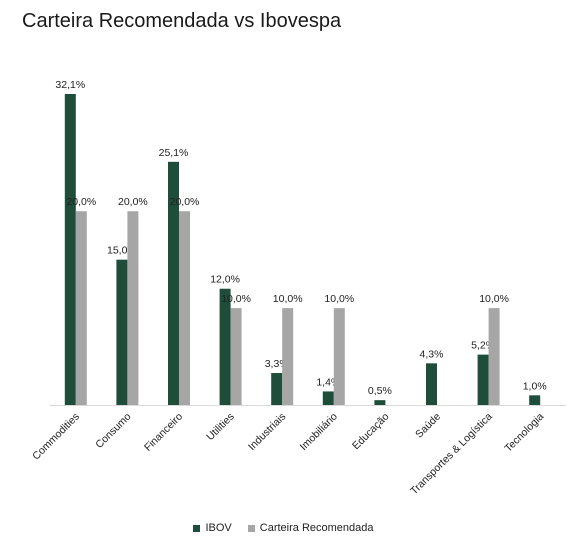 This screenshot has height=546, width=567. What do you see at coordinates (371, 432) in the screenshot?
I see `x-tick-label-educacao: Educação` at bounding box center [371, 432].